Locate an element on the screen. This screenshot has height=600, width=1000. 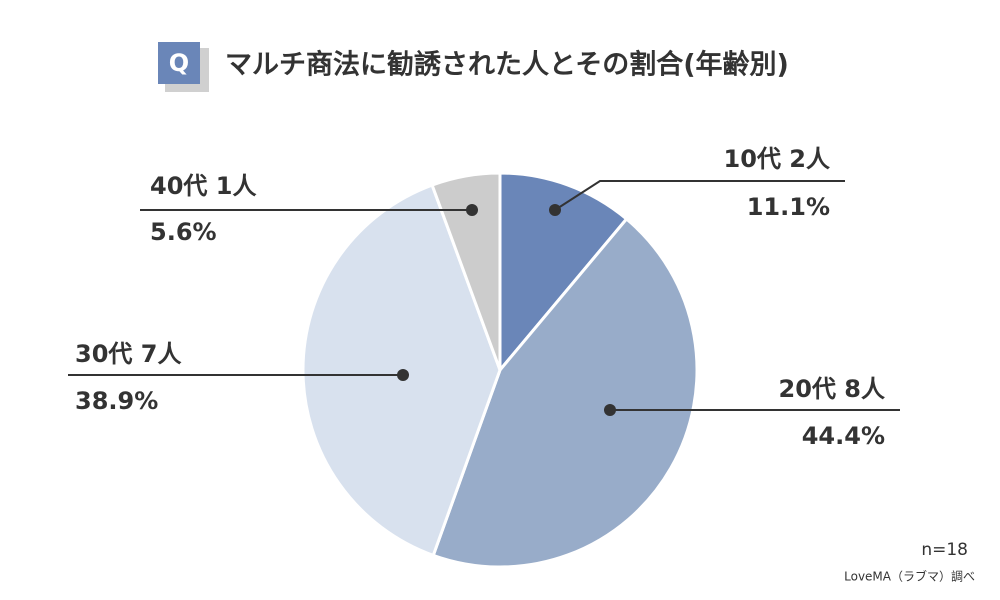
chart-title: マルチ商法に勧誘された人とその割合(年齢別) is located at coordinates (507, 65).